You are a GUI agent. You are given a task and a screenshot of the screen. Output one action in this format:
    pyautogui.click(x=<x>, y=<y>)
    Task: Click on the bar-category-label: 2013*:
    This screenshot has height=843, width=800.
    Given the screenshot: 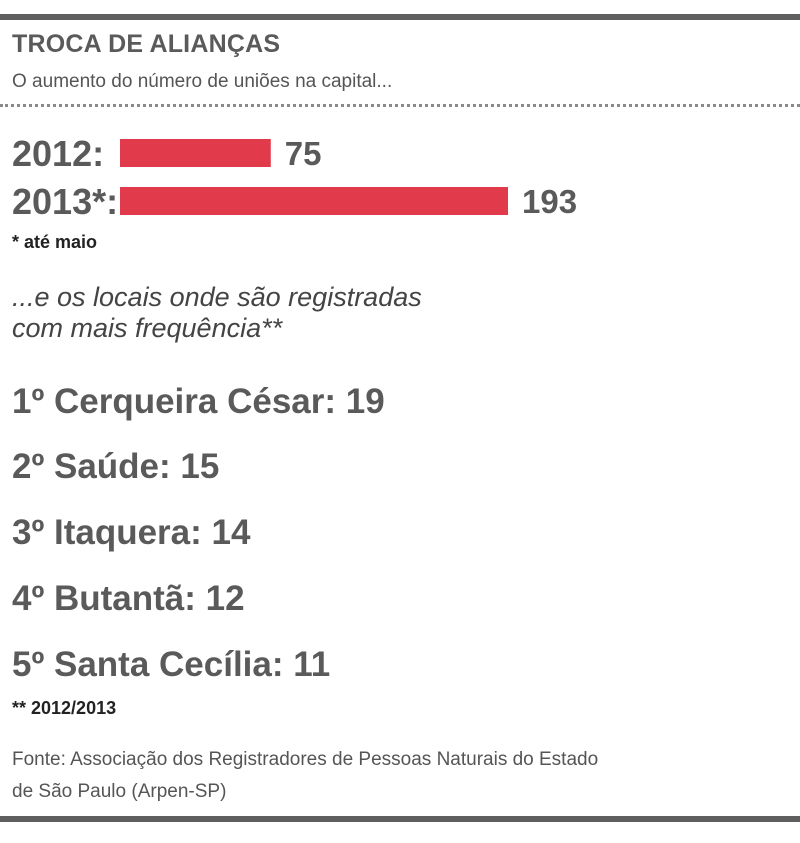 What is the action you would take?
    pyautogui.click(x=65, y=201)
    